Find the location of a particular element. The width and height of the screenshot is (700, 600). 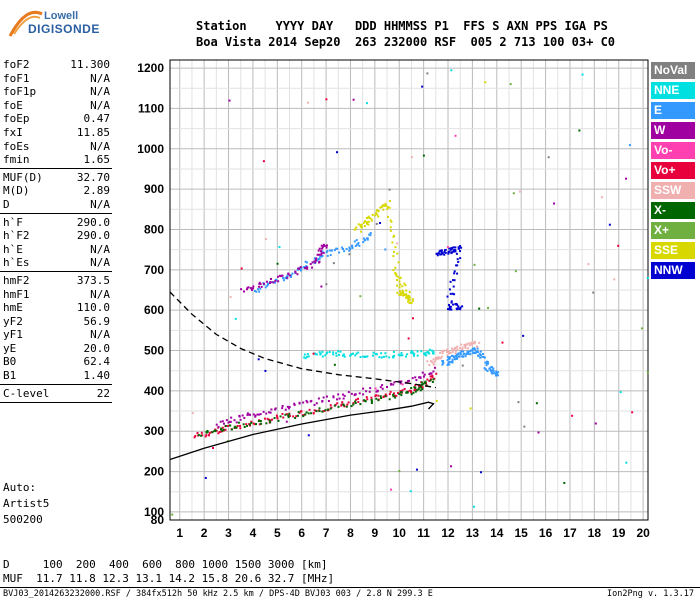

y-tick-label: 200 is located at coordinates (154, 472).